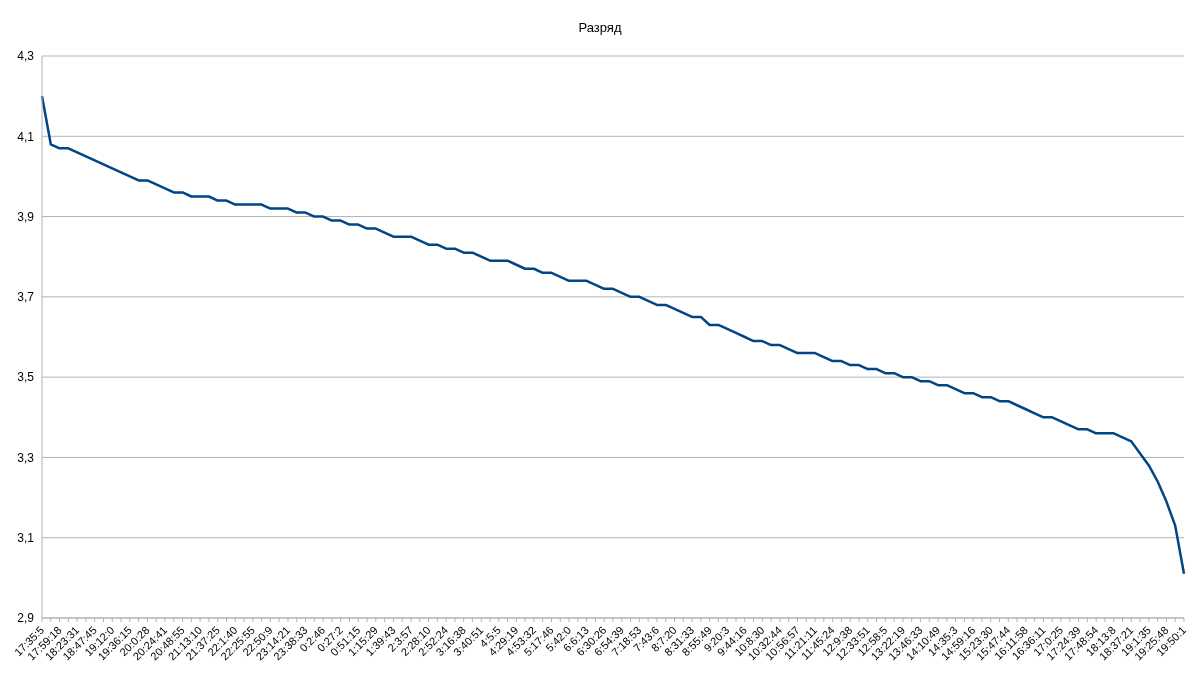 The image size is (1200, 699). Describe the element at coordinates (26, 377) in the screenshot. I see `y-tick-label: 3,5` at that location.